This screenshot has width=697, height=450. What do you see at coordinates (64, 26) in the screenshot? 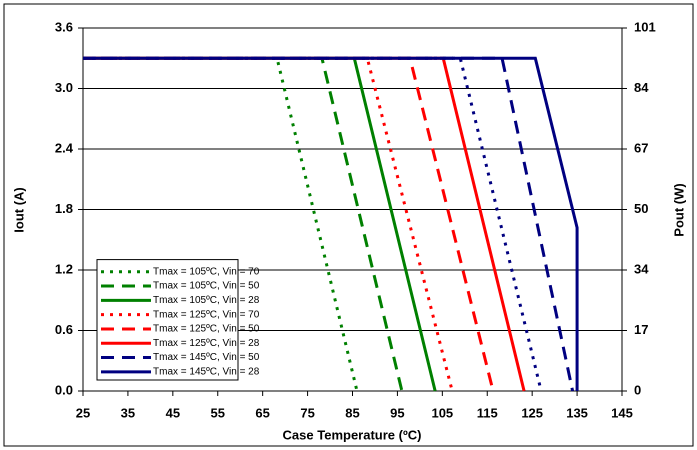
I see `y-tick-label: 3.6` at bounding box center [64, 26].